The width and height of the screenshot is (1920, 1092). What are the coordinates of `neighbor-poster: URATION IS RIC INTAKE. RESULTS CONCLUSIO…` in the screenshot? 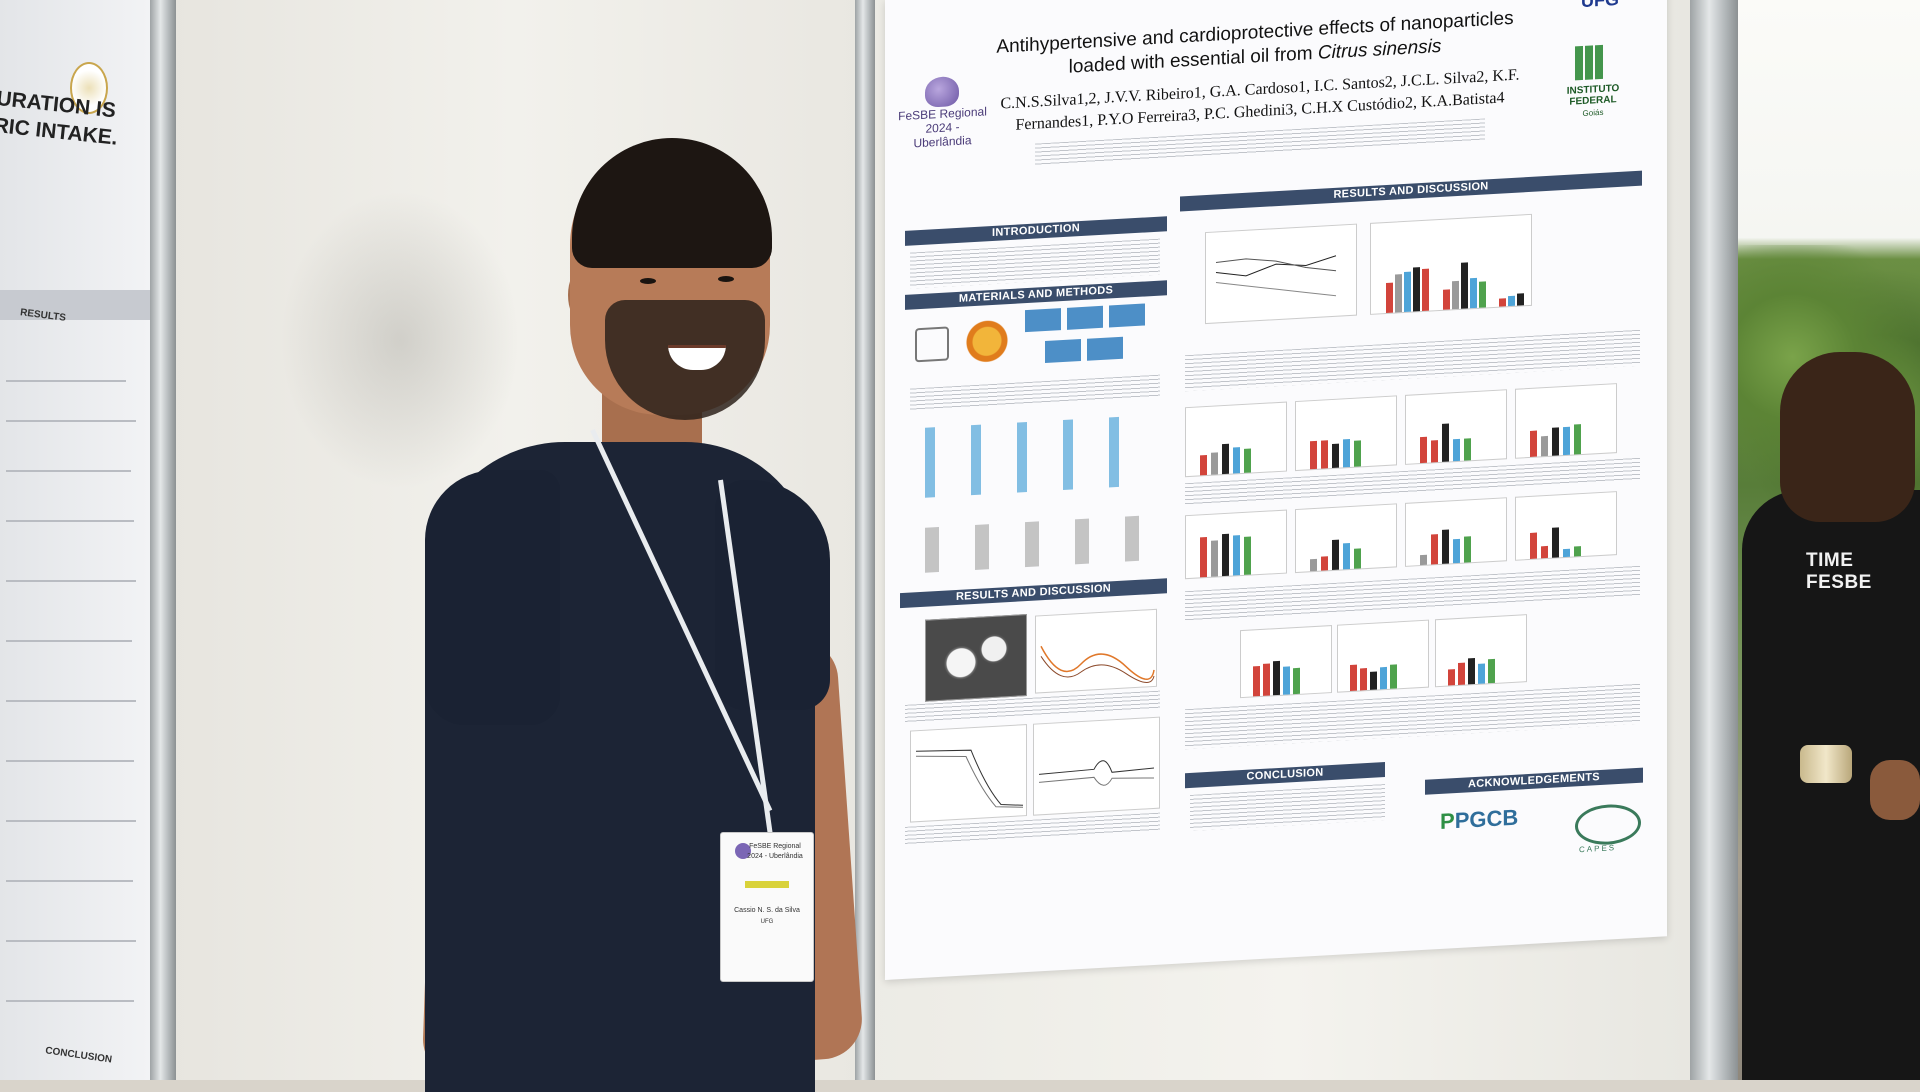 It's located at (75, 540).